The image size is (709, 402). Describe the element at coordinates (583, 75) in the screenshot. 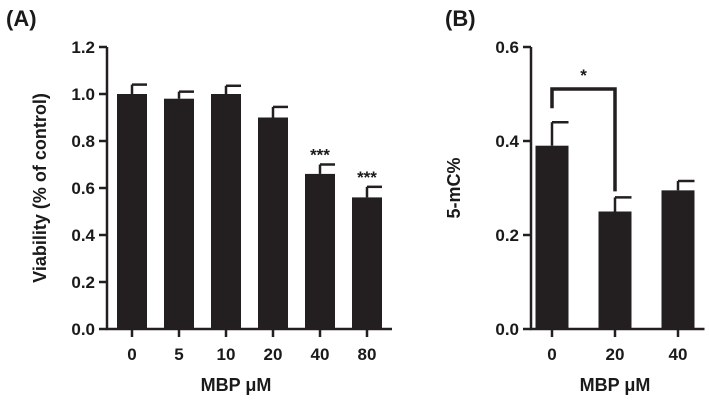

I see `significance-label: *` at that location.